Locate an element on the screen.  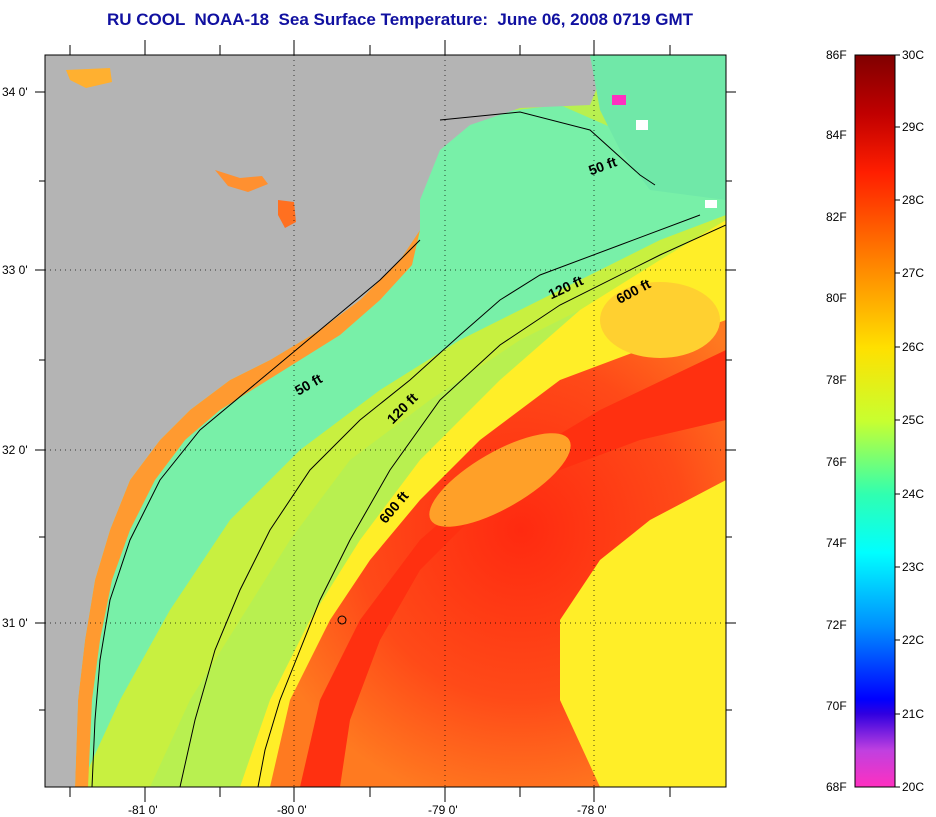
cb-c-22: 22C is located at coordinates (913, 640).